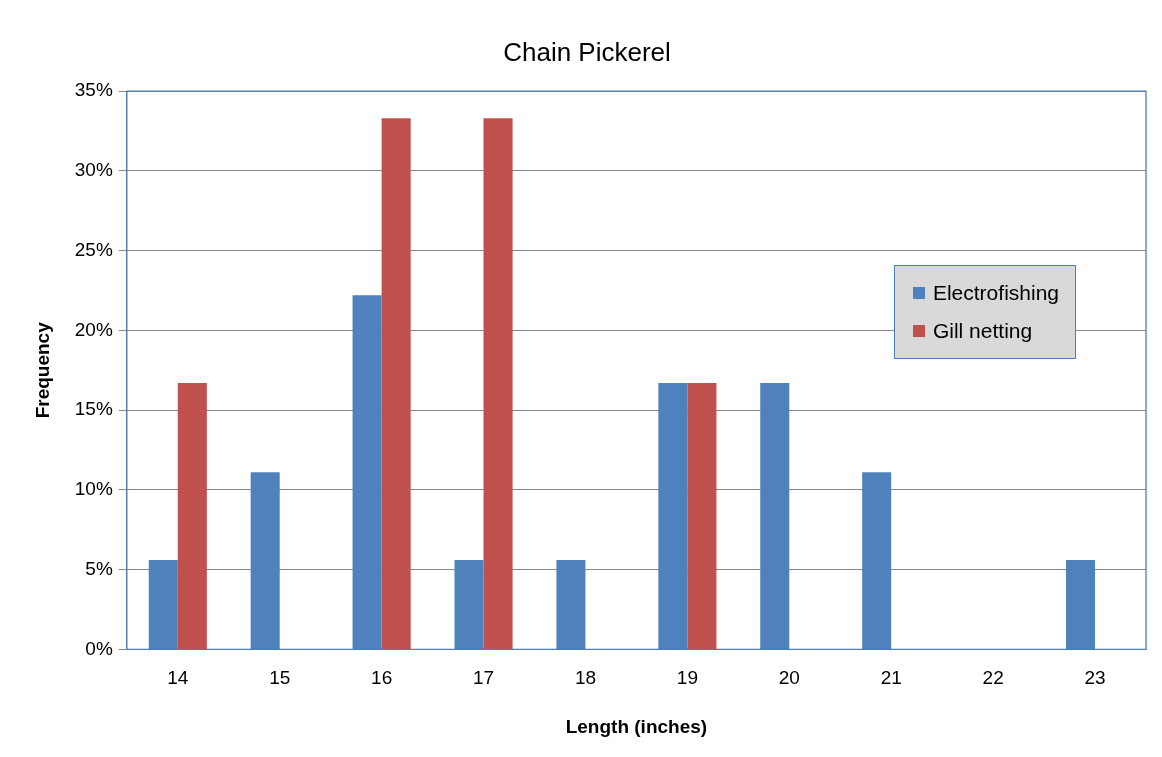  What do you see at coordinates (587, 51) in the screenshot?
I see `chart-title: Chain Pickerel` at bounding box center [587, 51].